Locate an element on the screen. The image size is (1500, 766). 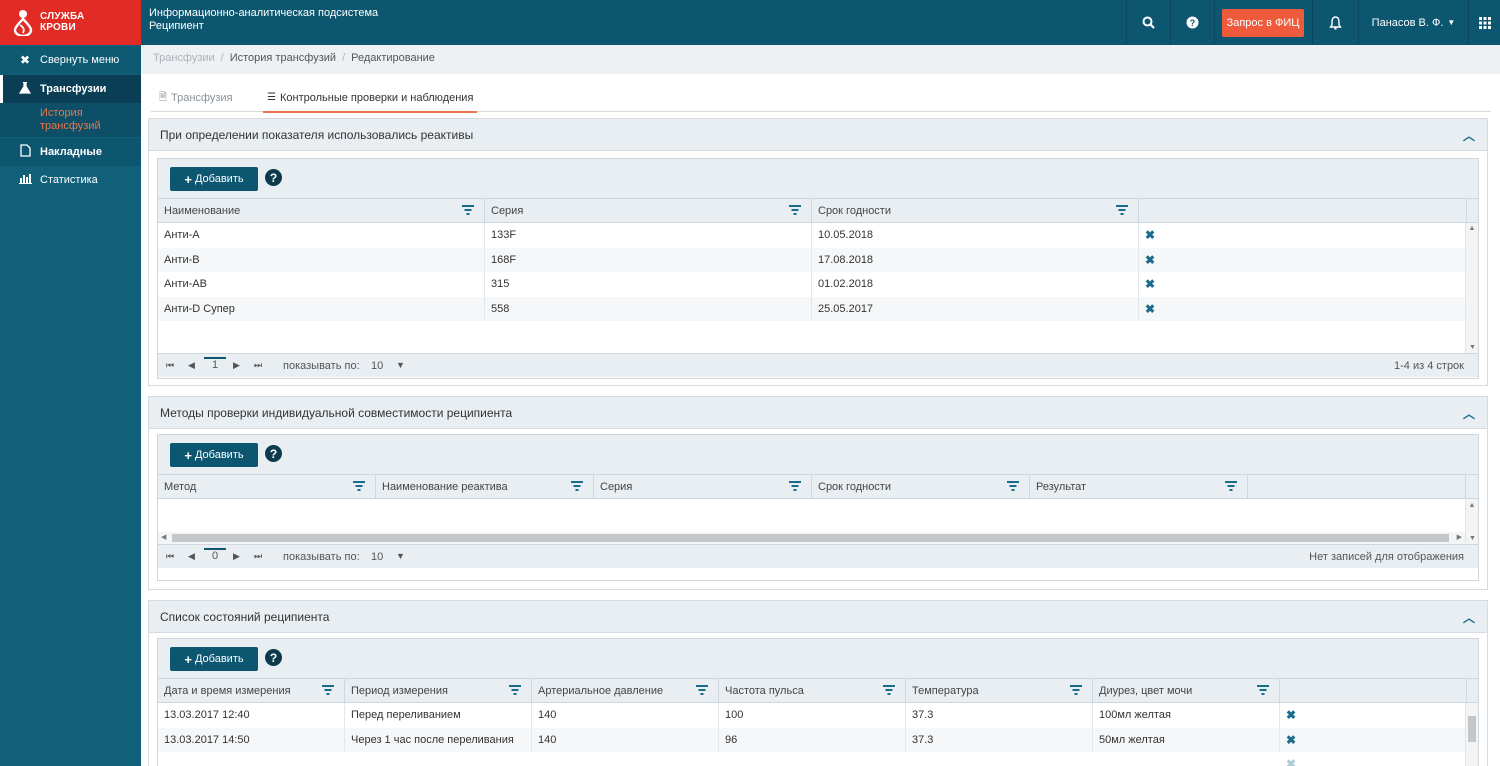
apps-grid-button is located at coordinates (1484, 22).